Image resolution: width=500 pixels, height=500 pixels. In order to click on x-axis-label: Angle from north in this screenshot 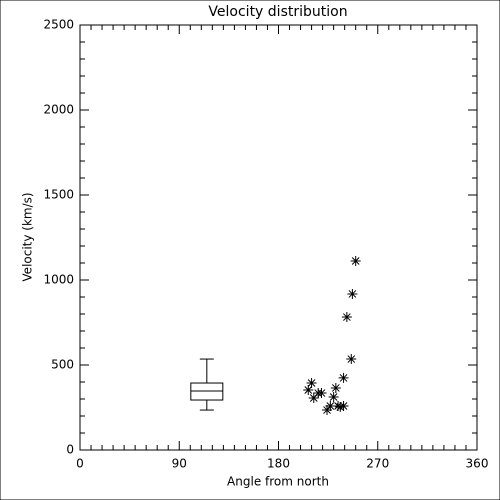, I will do `click(278, 482)`.